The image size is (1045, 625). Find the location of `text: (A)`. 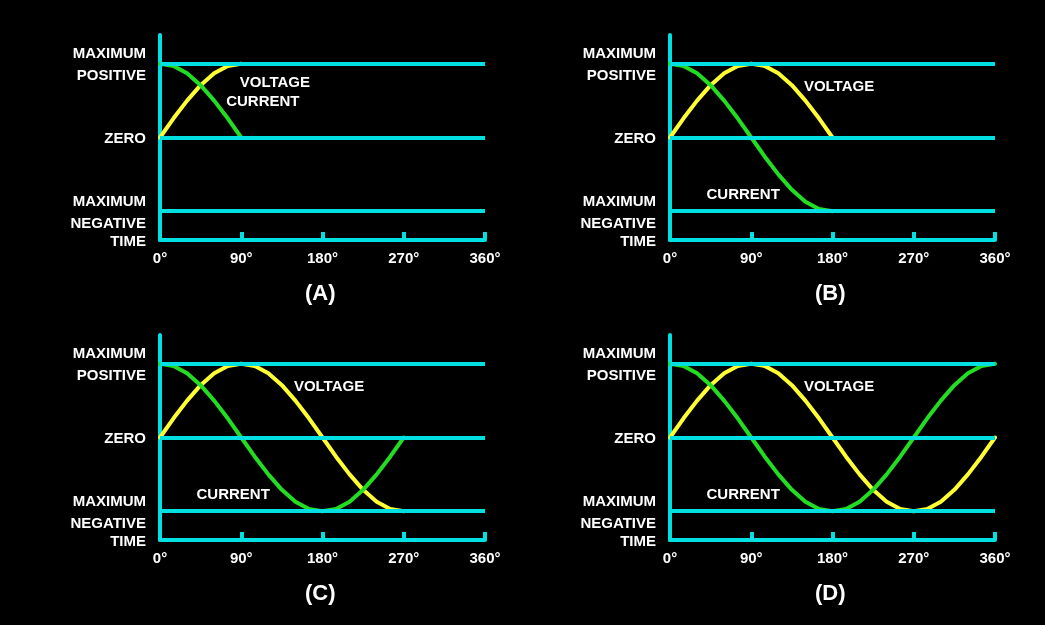

text: (A) is located at coordinates (320, 292).